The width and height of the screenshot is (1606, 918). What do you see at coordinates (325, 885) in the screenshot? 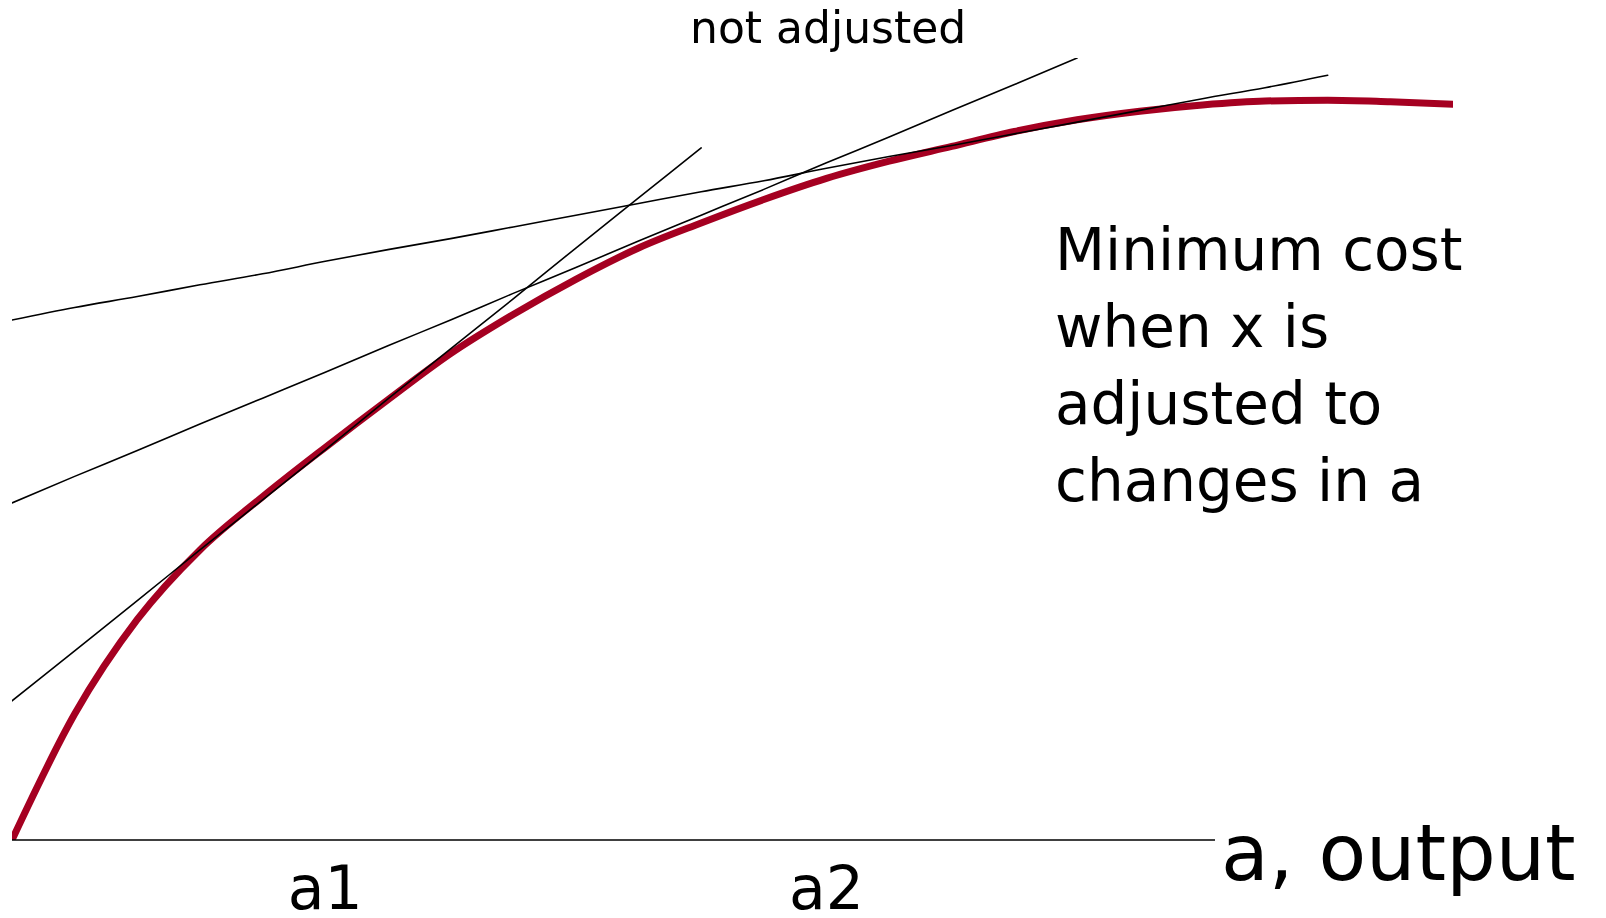
I see `x-tick-label: a1` at bounding box center [325, 885].